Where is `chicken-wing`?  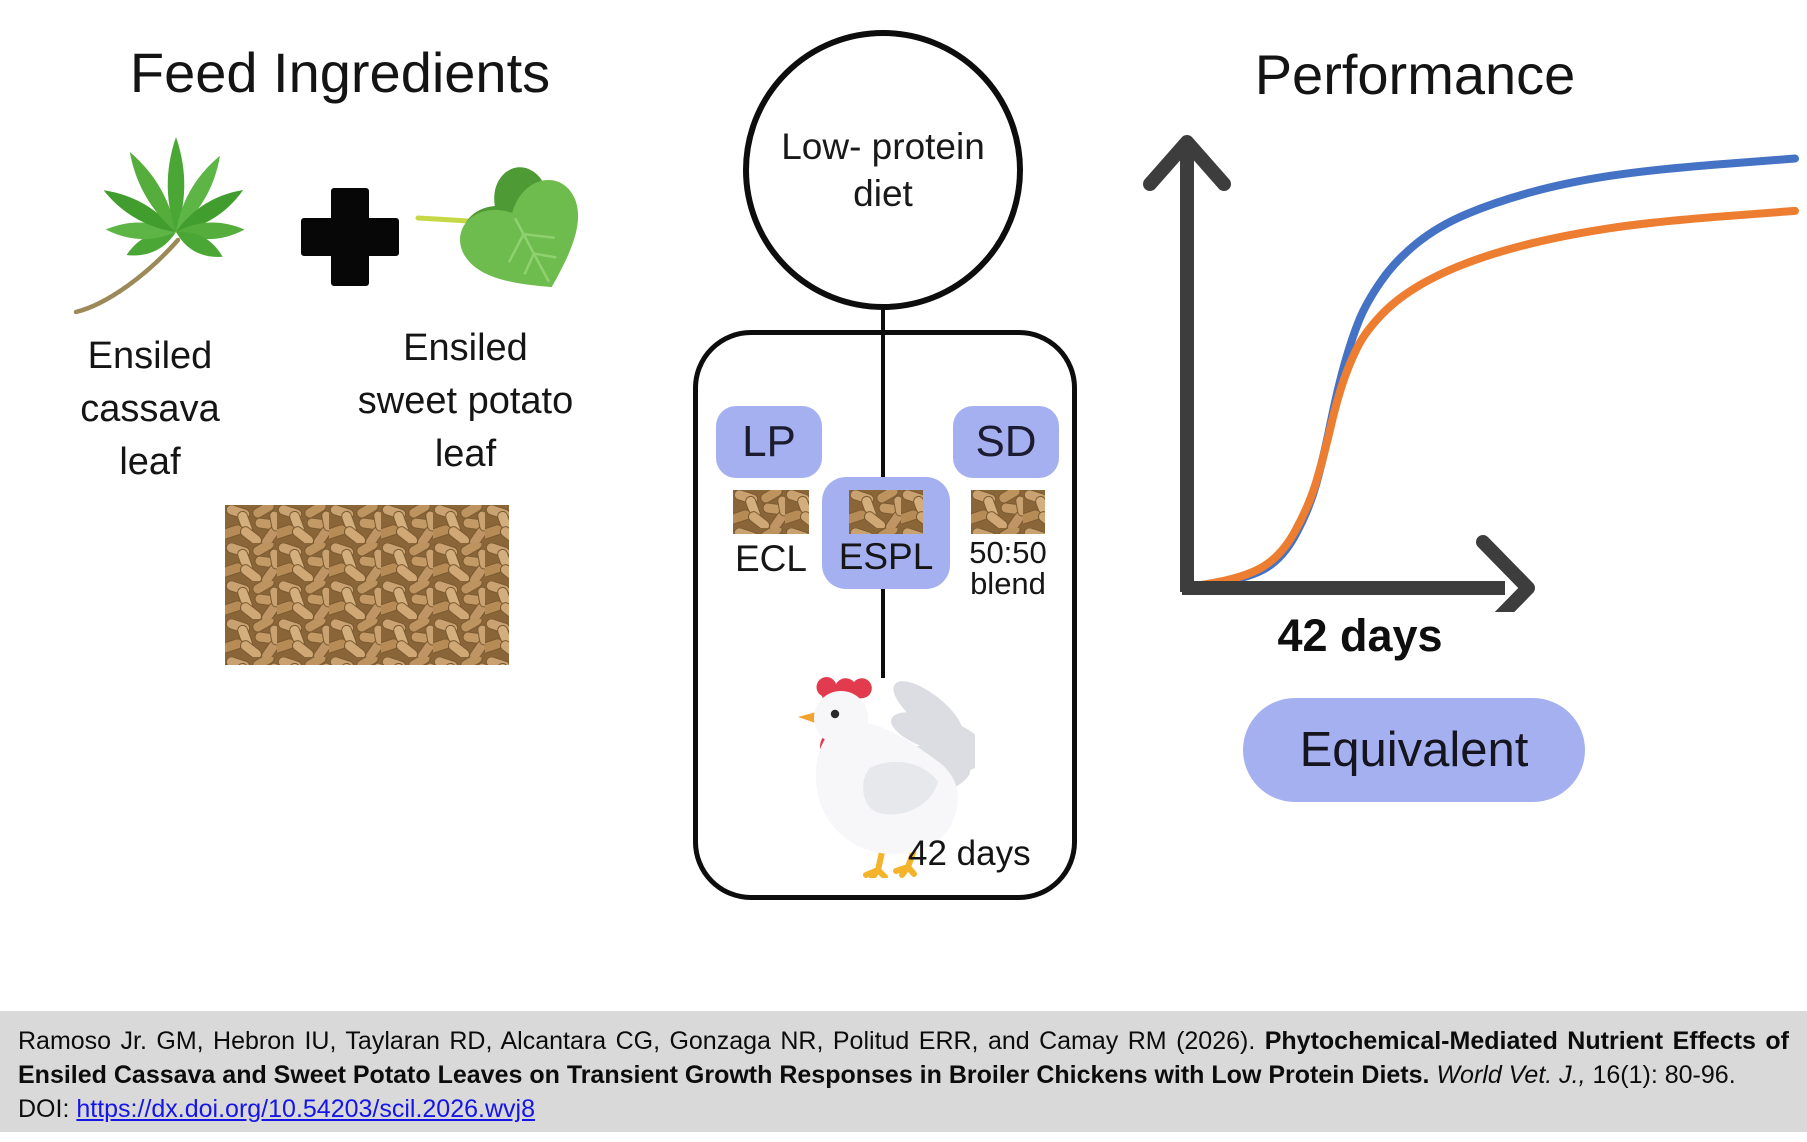
chicken-wing is located at coordinates (900, 788).